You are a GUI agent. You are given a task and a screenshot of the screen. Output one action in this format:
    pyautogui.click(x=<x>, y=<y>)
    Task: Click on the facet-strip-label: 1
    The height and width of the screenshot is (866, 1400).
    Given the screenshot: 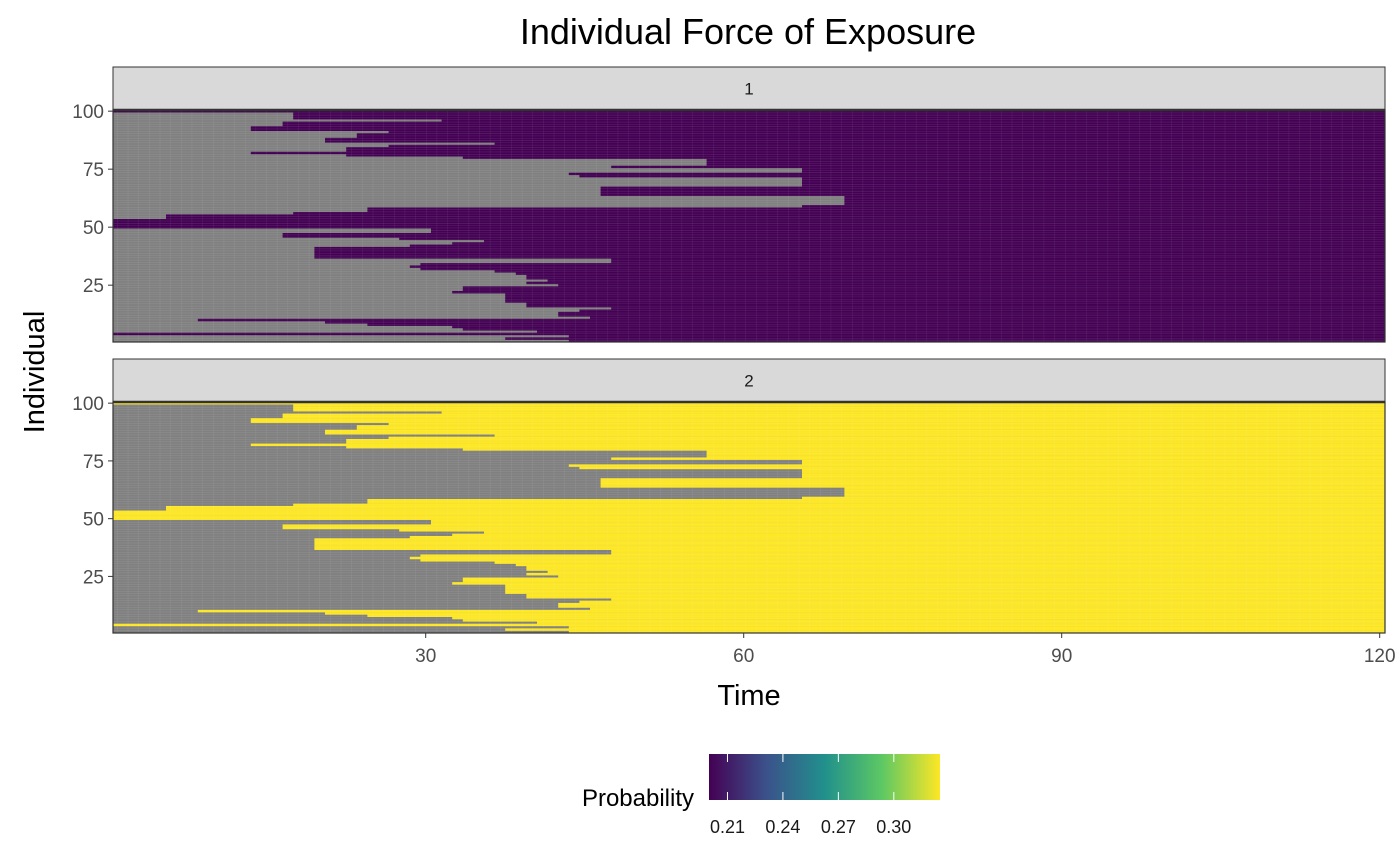 What is the action you would take?
    pyautogui.click(x=748, y=89)
    